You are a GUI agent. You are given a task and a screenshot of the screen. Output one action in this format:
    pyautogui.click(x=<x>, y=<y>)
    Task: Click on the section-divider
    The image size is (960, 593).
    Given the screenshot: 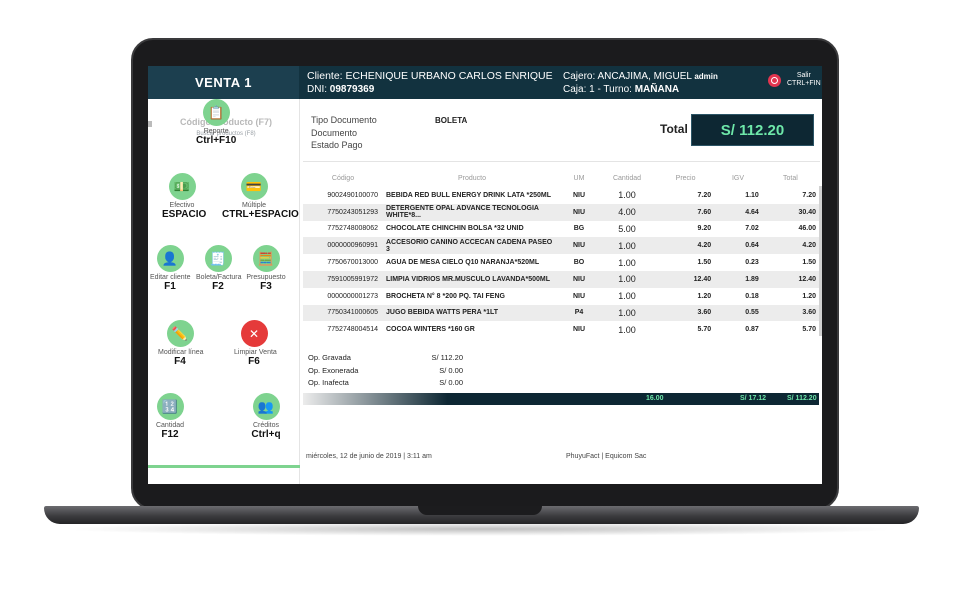 What is the action you would take?
    pyautogui.click(x=561, y=161)
    